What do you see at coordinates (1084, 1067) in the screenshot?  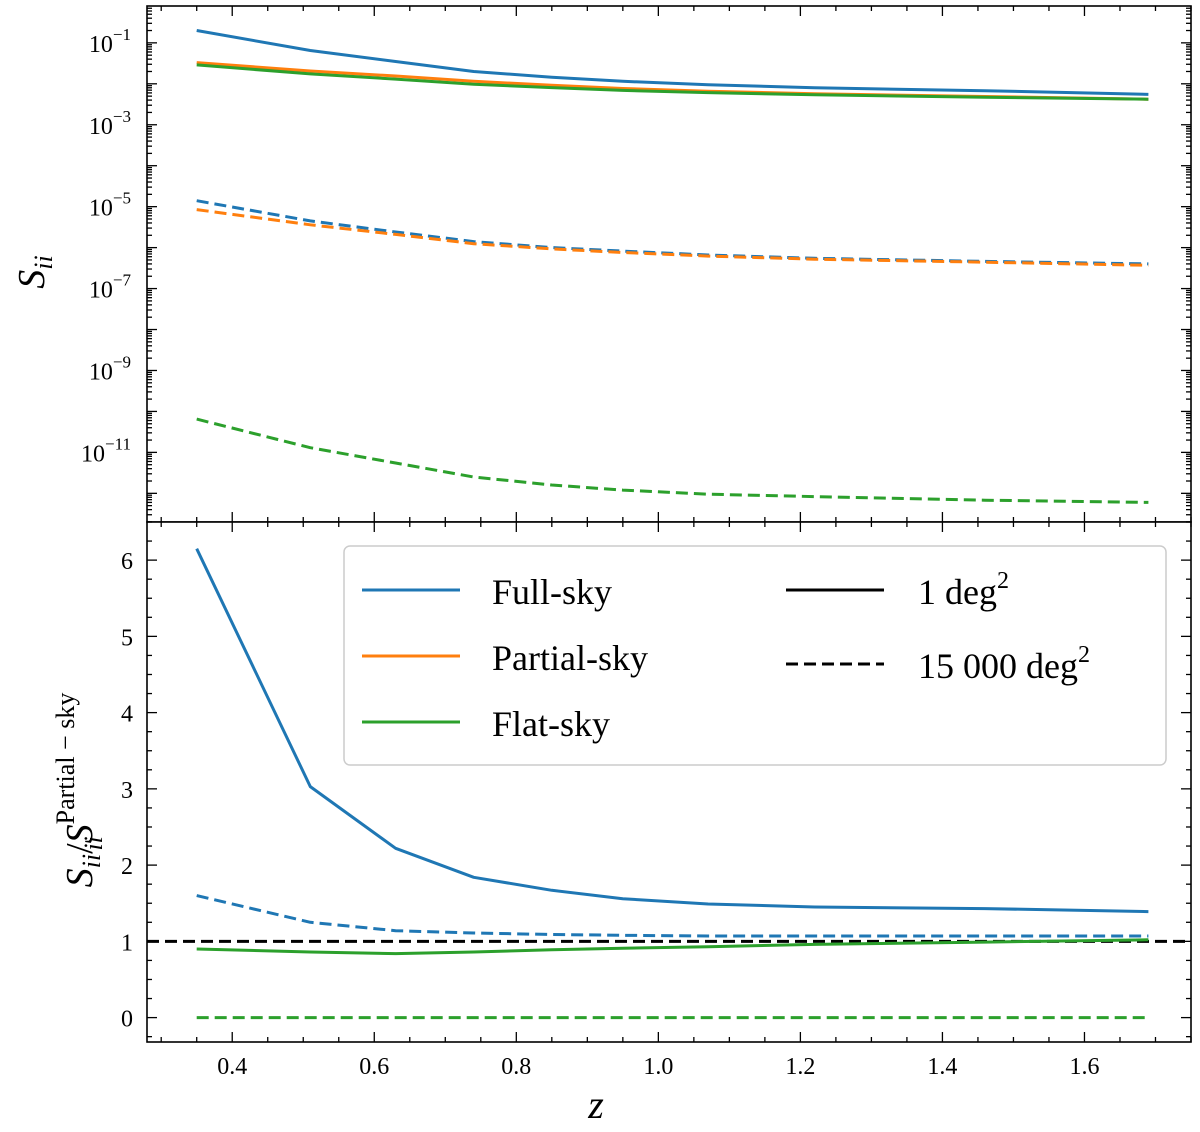 I see `bottom-xtick-label-1-6: 1.6` at bounding box center [1084, 1067].